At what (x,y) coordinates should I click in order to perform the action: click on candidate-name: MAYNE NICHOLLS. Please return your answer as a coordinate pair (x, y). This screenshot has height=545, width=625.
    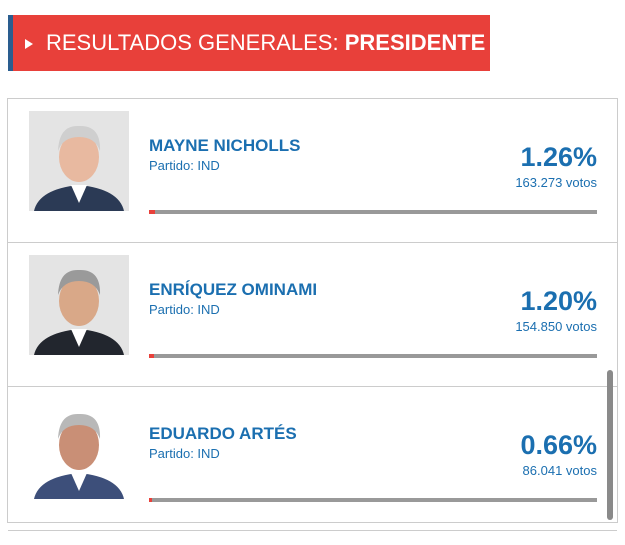
    Looking at the image, I should click on (225, 145).